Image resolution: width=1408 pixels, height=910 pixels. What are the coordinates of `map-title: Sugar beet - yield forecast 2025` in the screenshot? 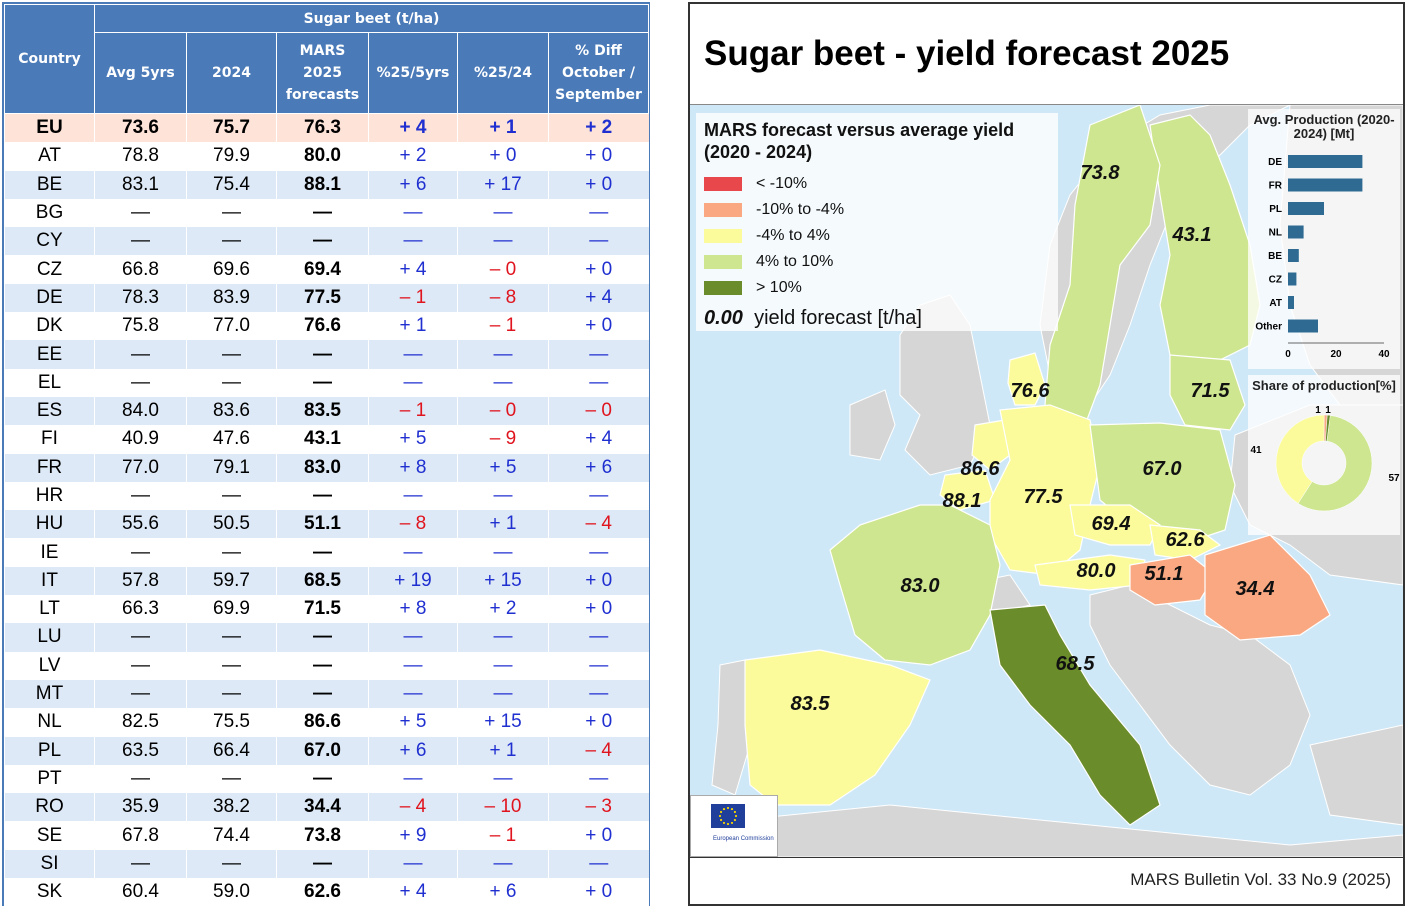 It's located at (967, 53).